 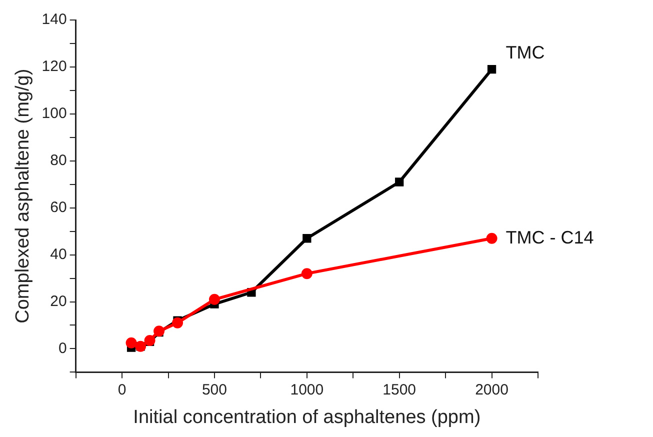 I want to click on y-tick-label: 80, so click(x=58, y=161).